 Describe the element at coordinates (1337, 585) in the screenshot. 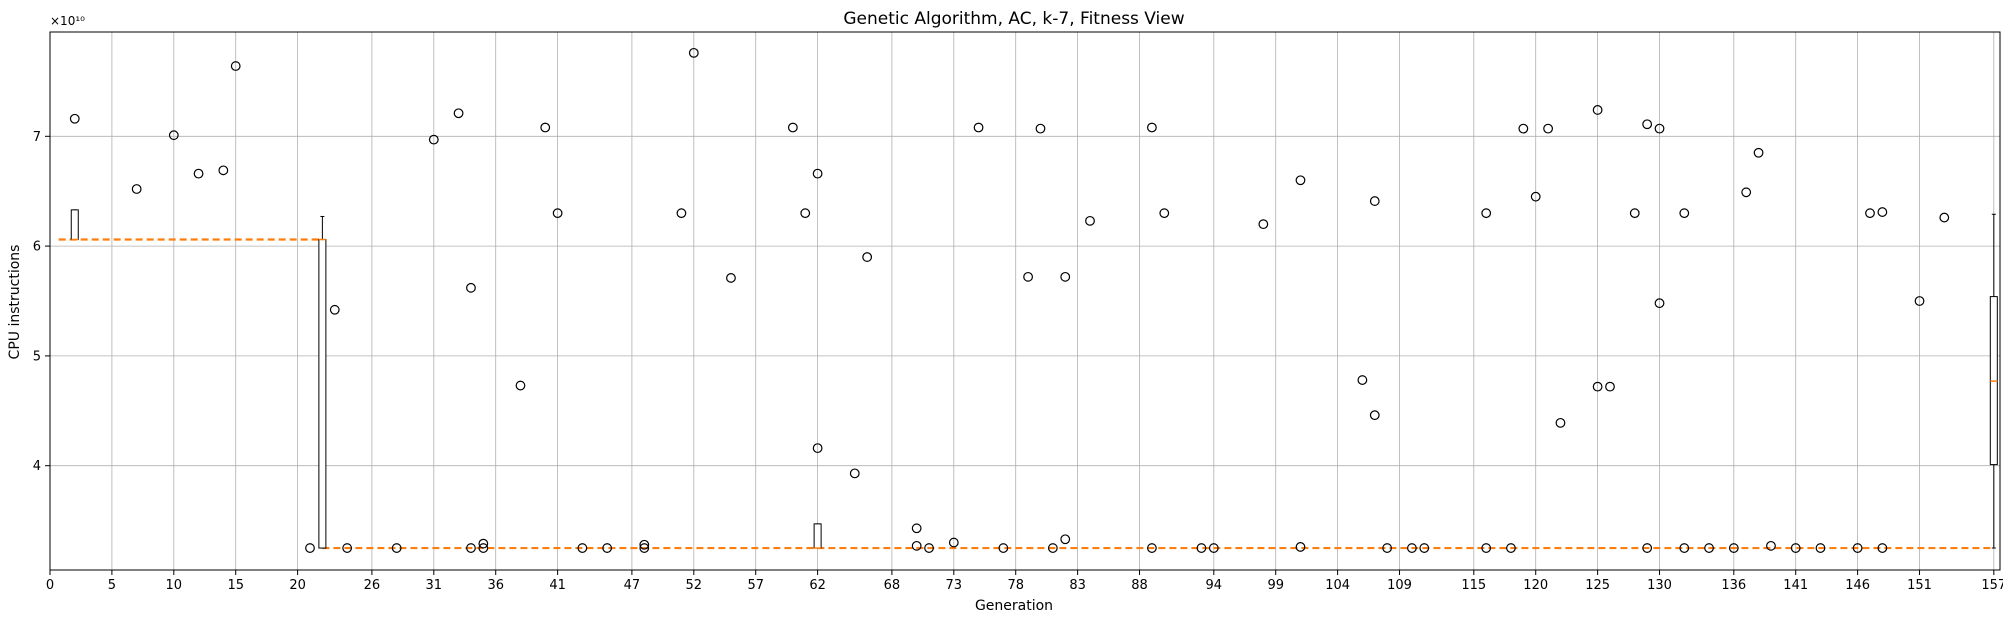

I see `x-tick-label: 104` at that location.